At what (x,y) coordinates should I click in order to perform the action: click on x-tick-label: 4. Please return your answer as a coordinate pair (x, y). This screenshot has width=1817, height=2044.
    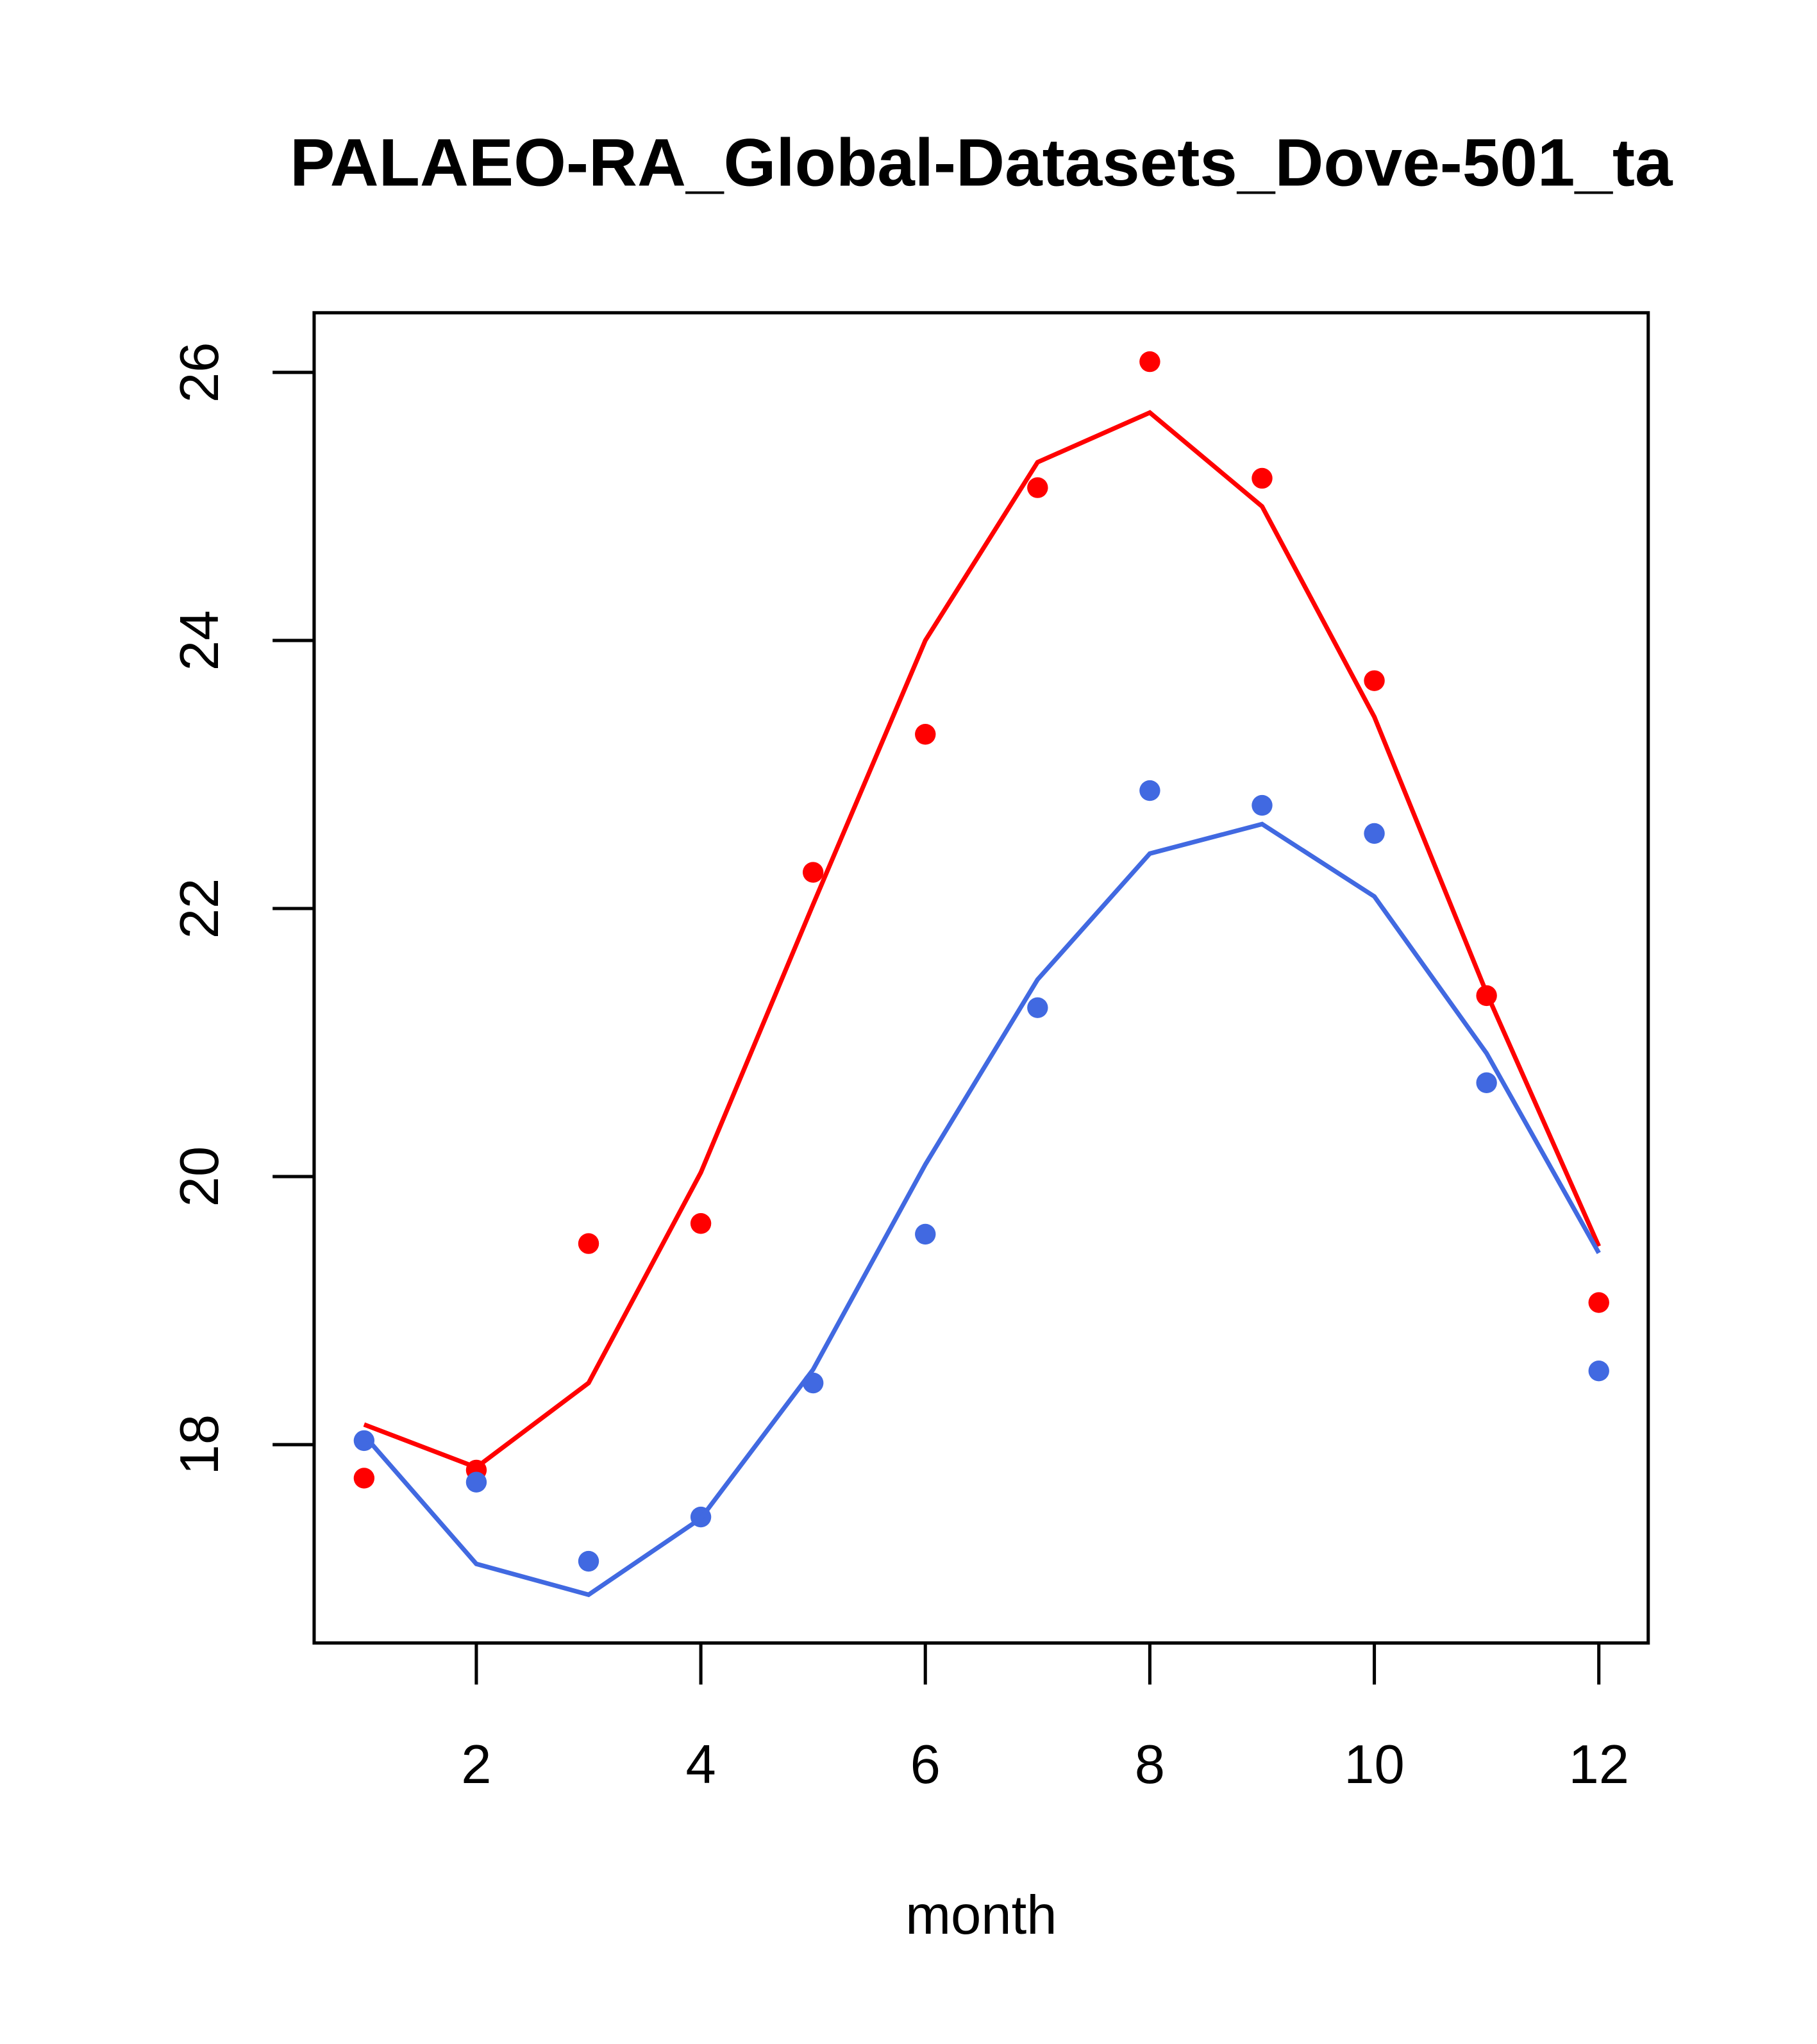
    Looking at the image, I should click on (700, 1764).